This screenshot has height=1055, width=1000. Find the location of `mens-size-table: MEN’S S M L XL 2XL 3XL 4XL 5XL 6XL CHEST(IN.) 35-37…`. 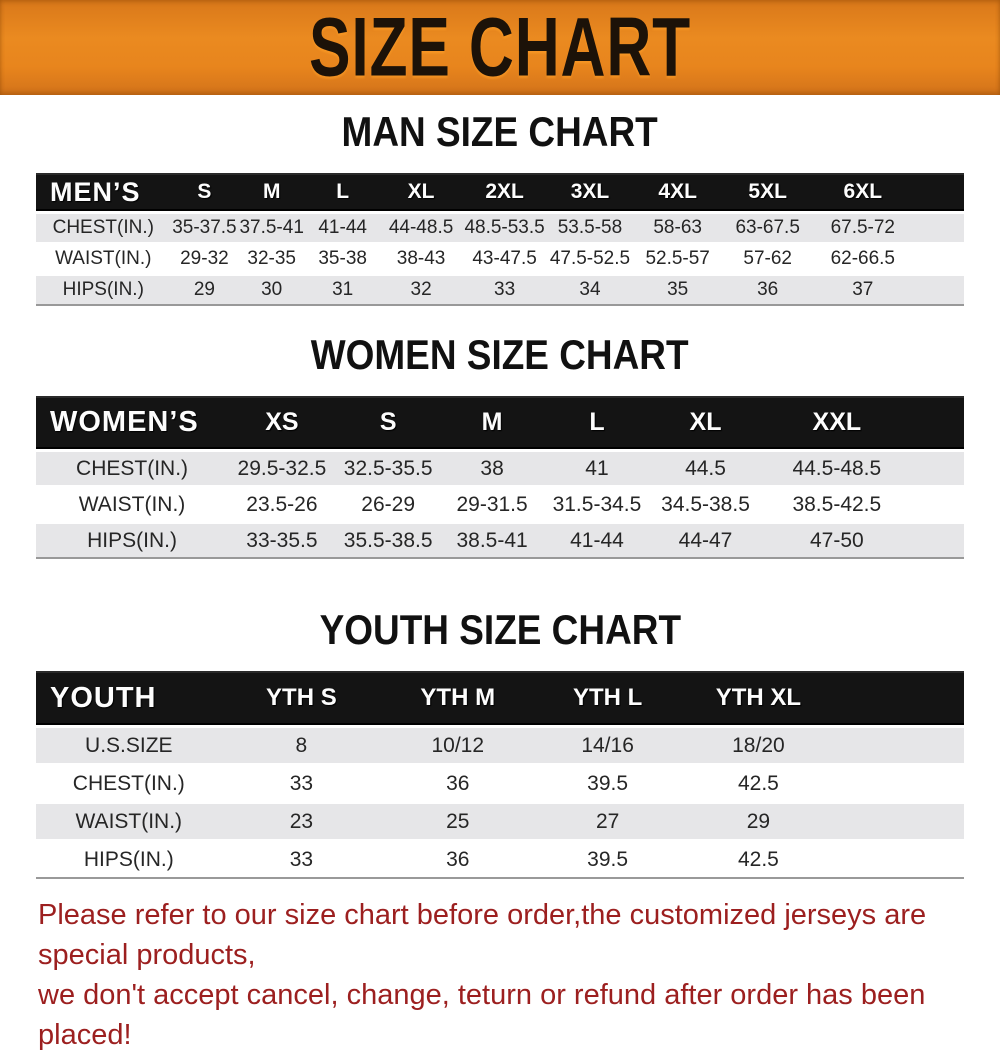

mens-size-table: MEN’S S M L XL 2XL 3XL 4XL 5XL 6XL CHEST(IN.) 35-37… is located at coordinates (500, 239).